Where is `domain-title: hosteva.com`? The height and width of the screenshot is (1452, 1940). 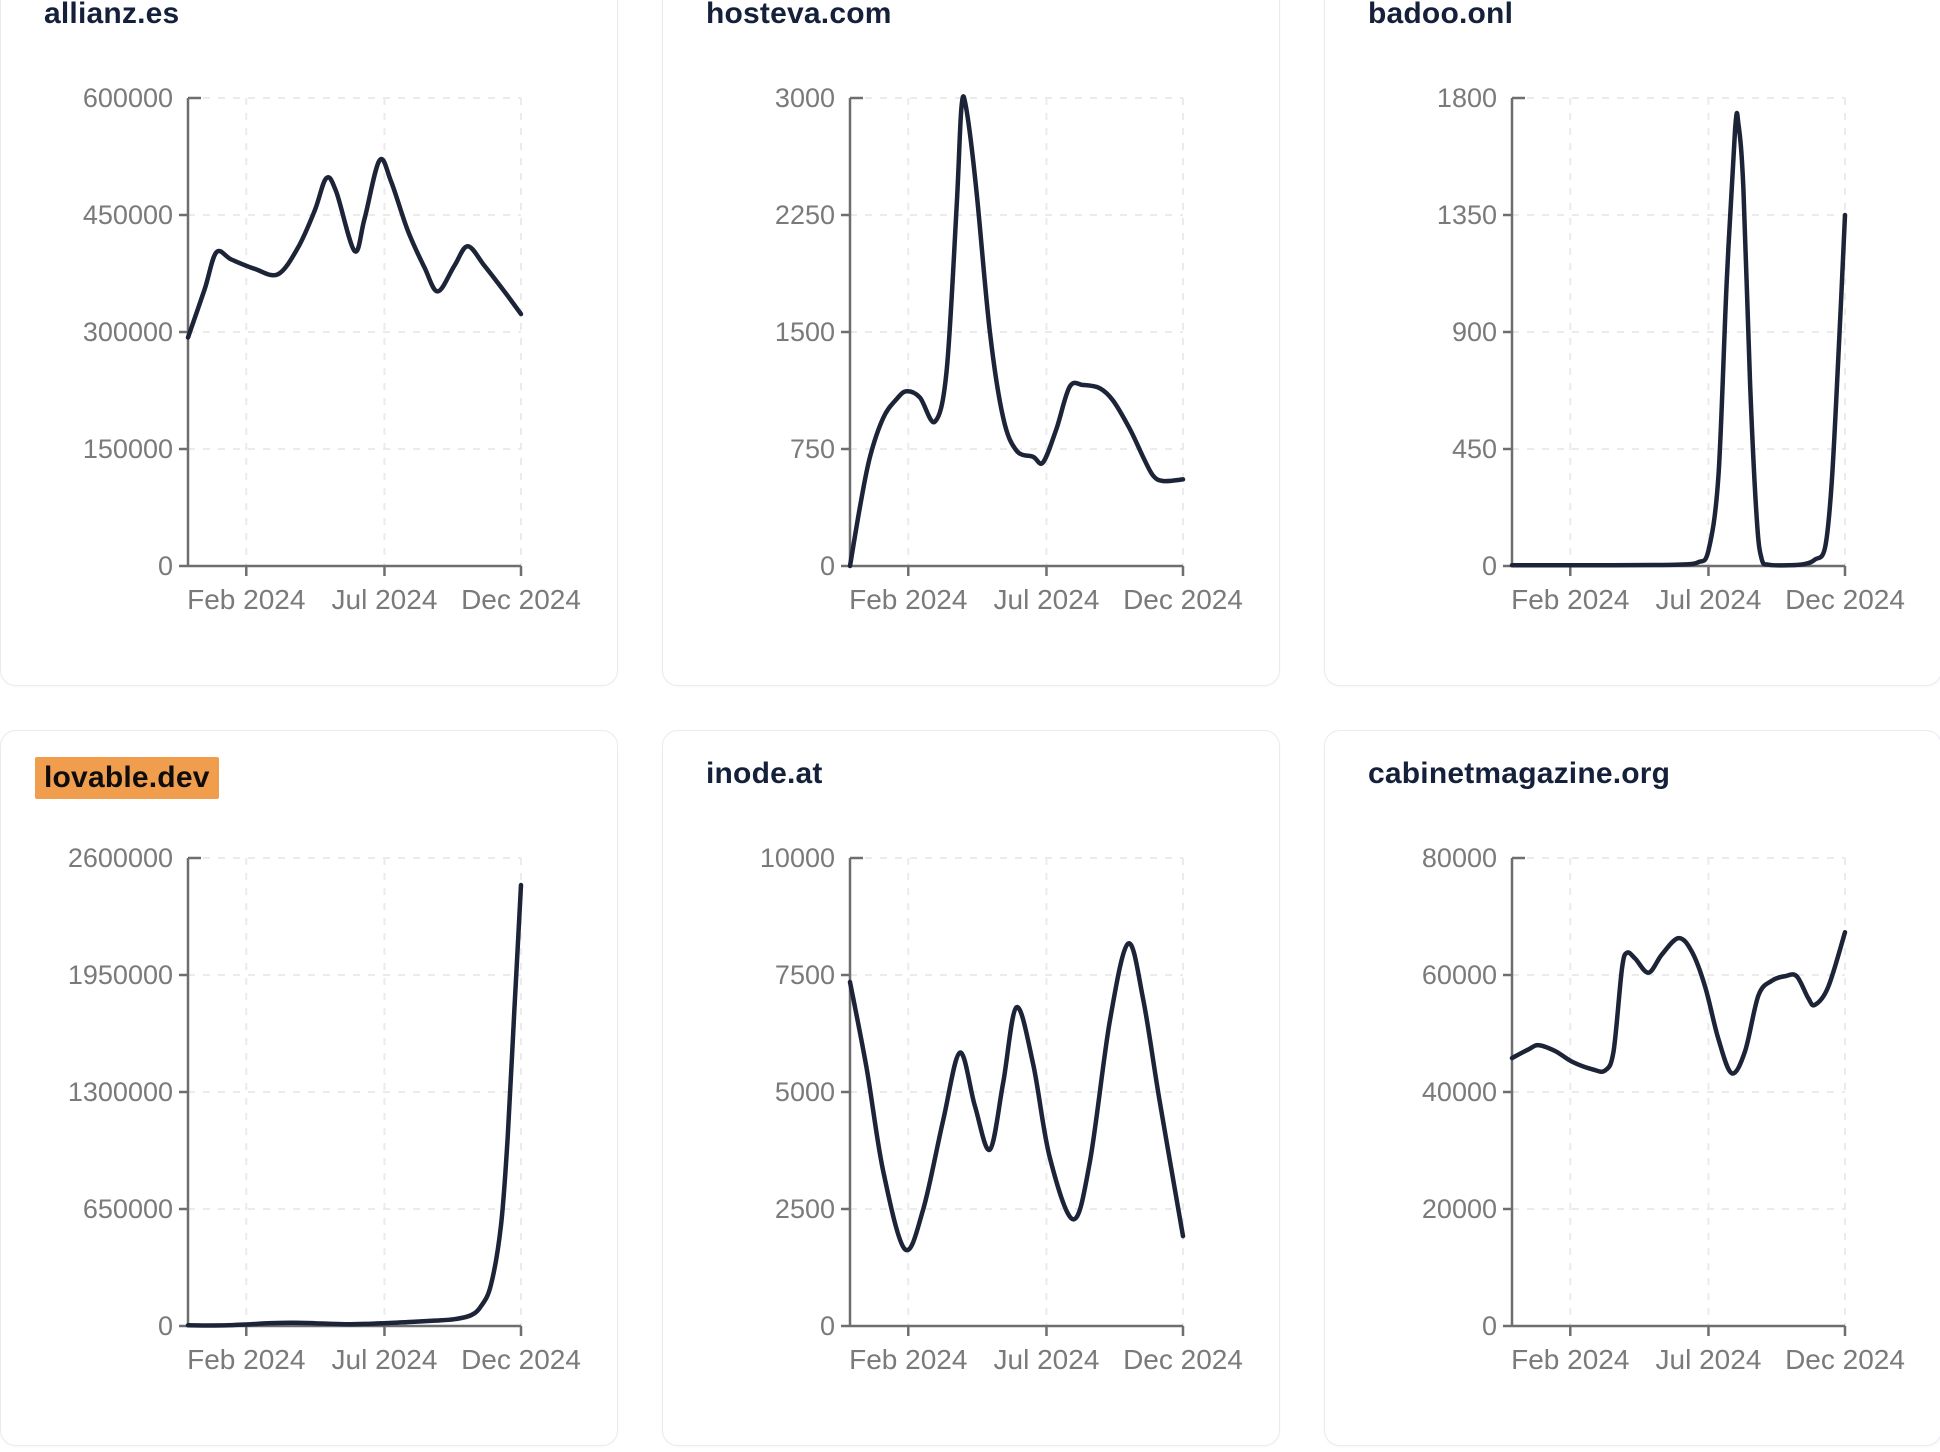
domain-title: hosteva.com is located at coordinates (799, 15).